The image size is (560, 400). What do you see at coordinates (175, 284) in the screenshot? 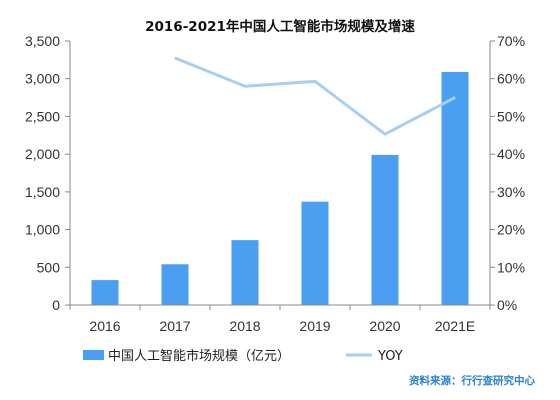
I see `bar-2017` at bounding box center [175, 284].